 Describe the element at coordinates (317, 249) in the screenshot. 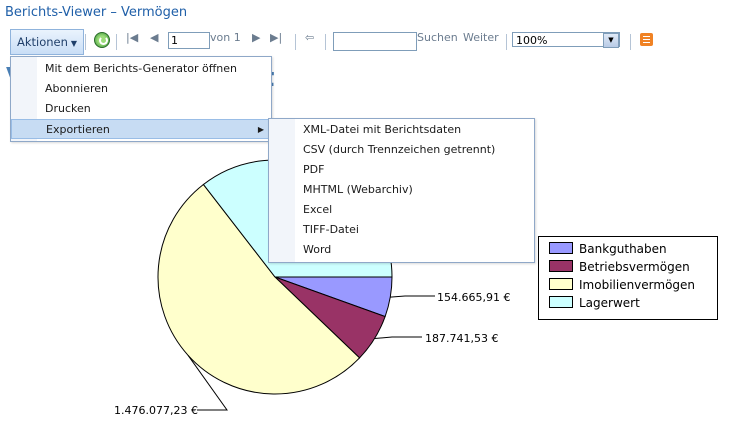

I see `menu-item-label: Word` at that location.